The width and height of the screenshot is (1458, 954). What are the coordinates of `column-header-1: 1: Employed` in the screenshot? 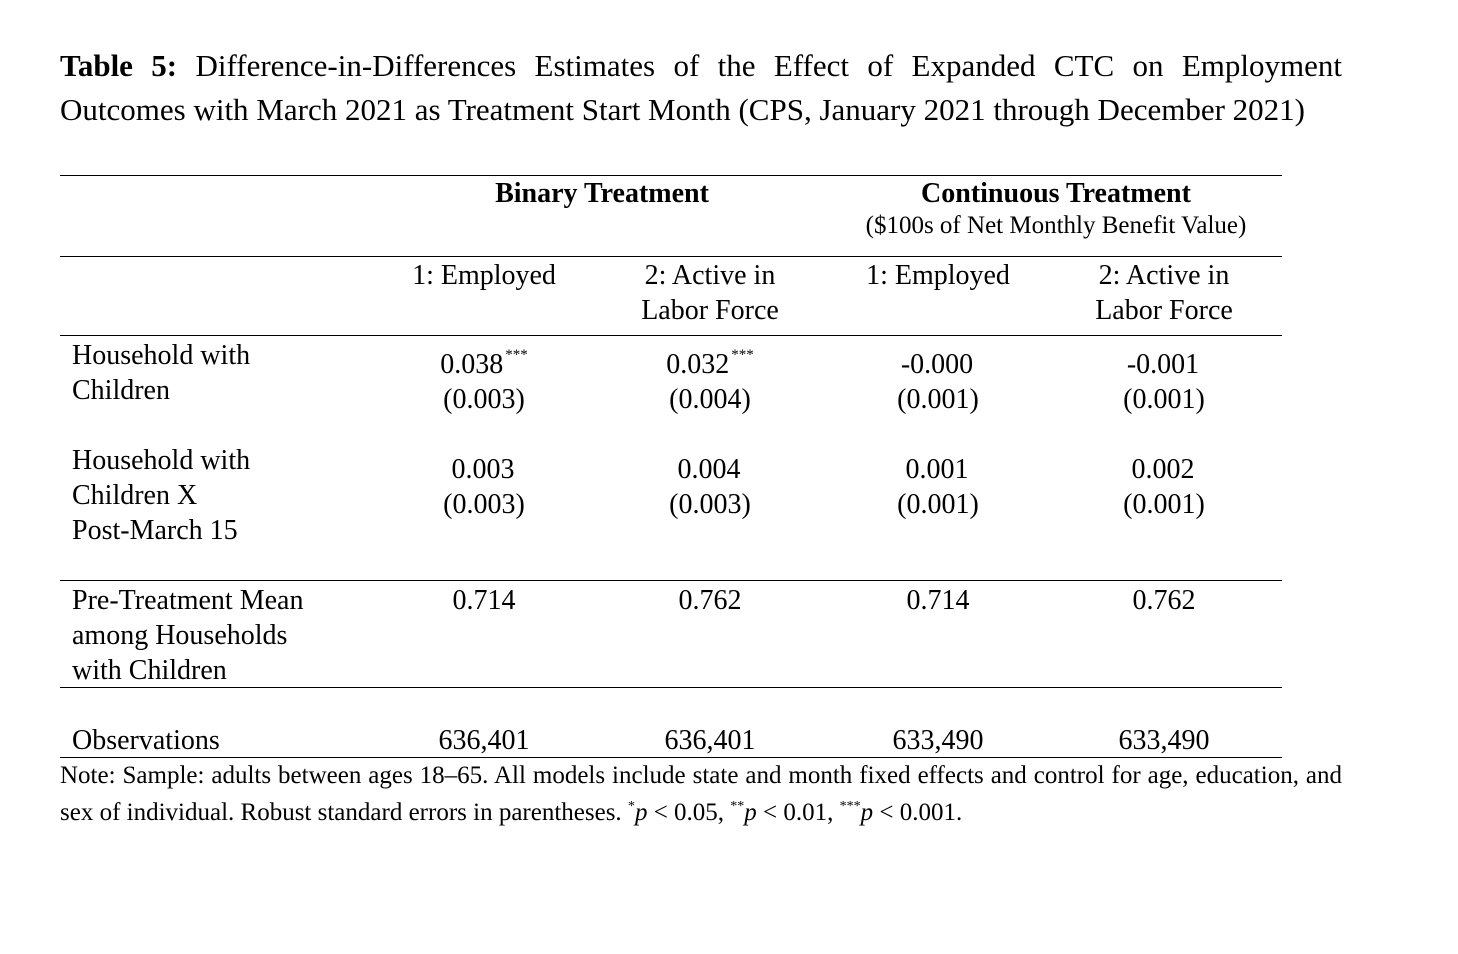 It's located at (484, 275).